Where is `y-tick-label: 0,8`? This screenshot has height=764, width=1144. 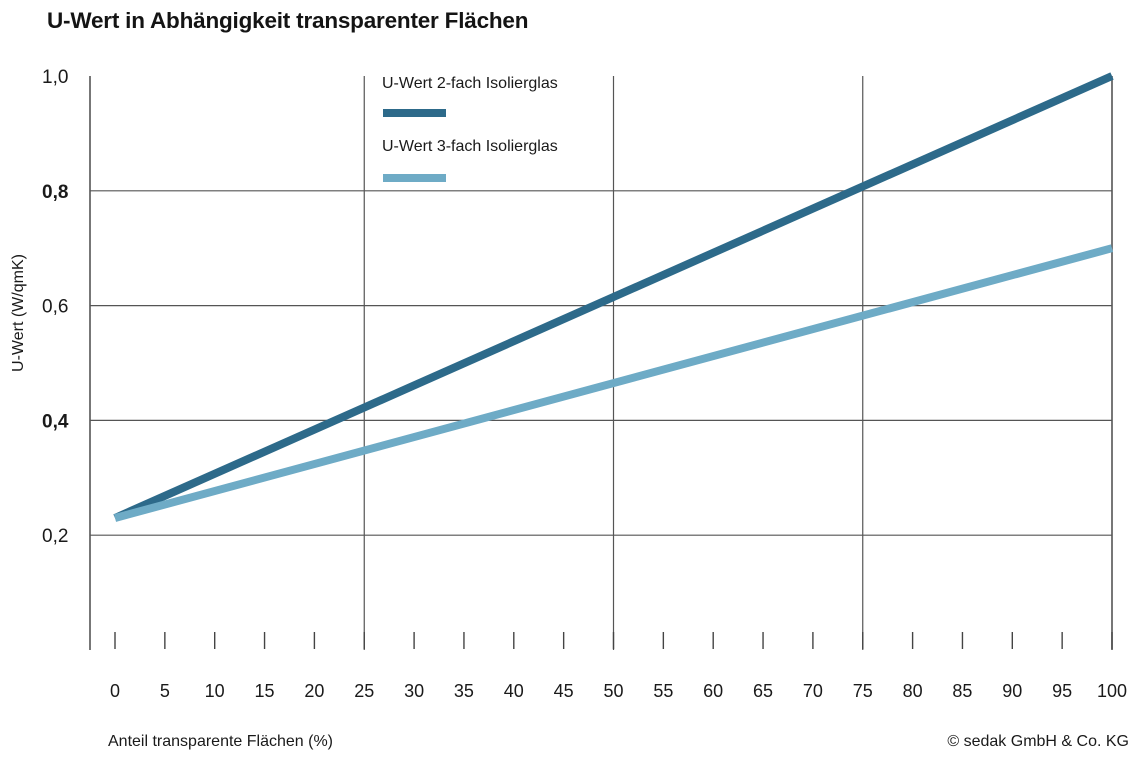 y-tick-label: 0,8 is located at coordinates (55, 192).